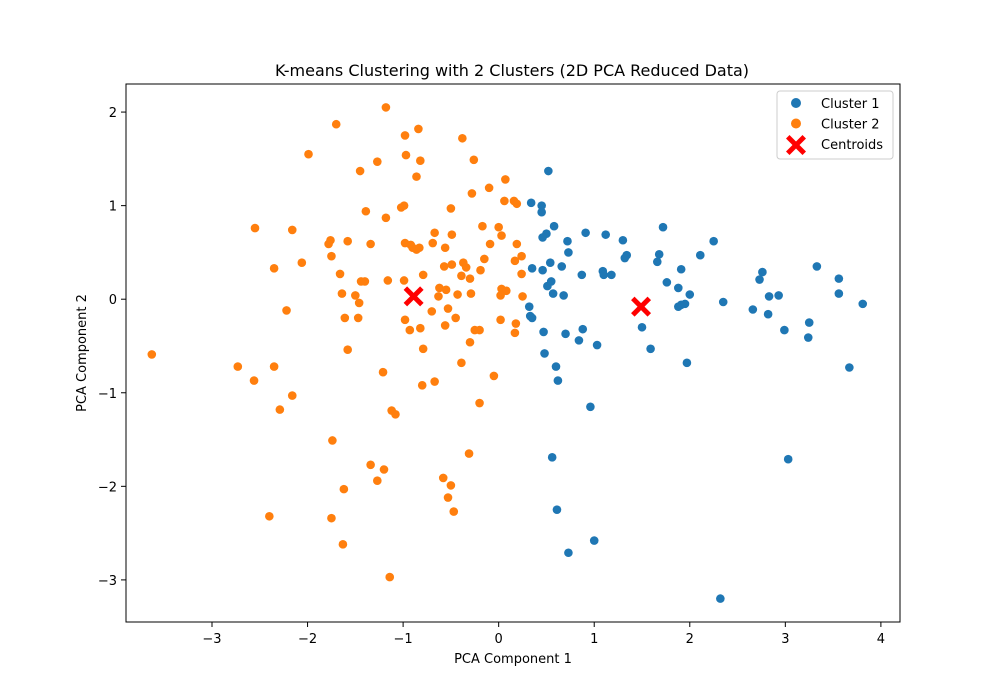 This screenshot has height=700, width=1000. What do you see at coordinates (785, 639) in the screenshot?
I see `x-tick-label: 3` at bounding box center [785, 639].